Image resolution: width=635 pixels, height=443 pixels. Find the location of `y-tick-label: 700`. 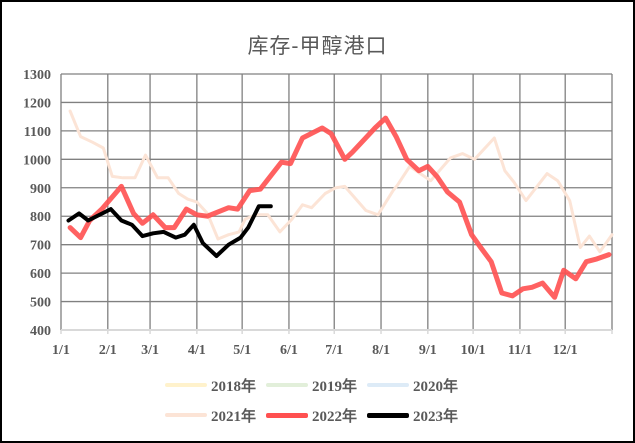

y-tick-label: 700 is located at coordinates (40, 246).